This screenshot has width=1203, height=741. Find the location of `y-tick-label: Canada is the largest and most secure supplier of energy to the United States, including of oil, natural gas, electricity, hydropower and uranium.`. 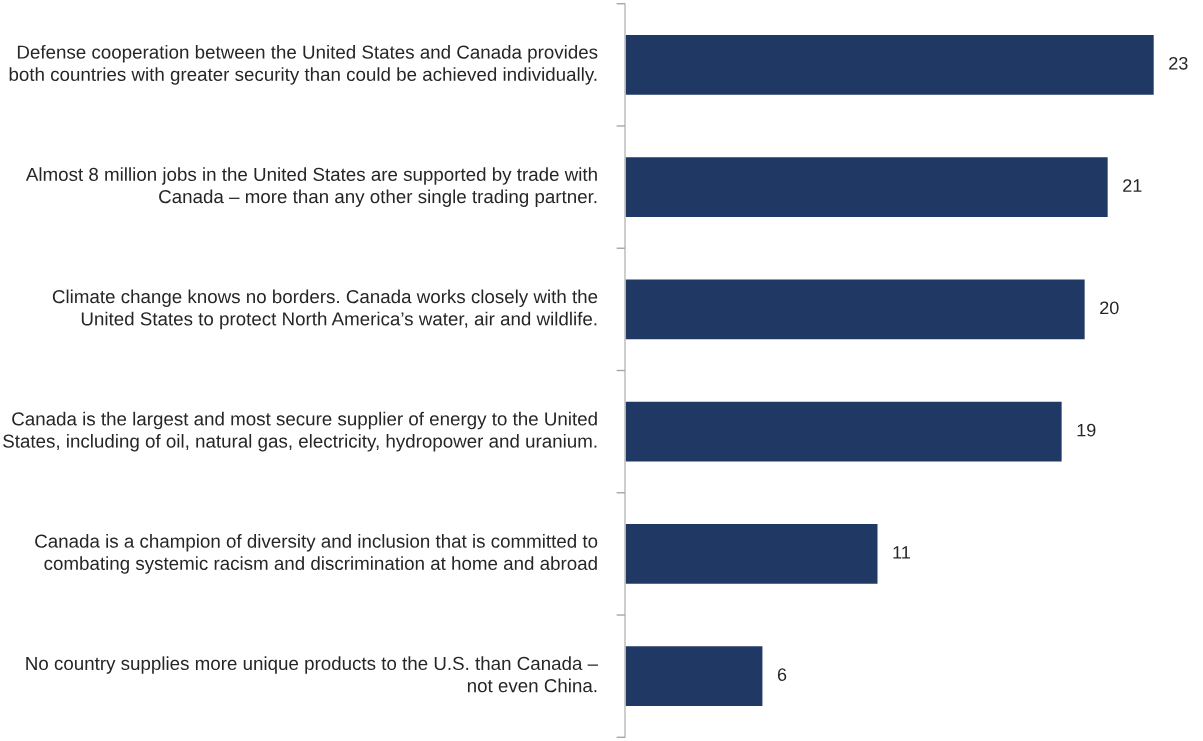

y-tick-label: Canada is the largest and most secure supplier of energy to the United States, including of oil, natural gas, electricity, hydropower and uranium. is located at coordinates (300, 431).